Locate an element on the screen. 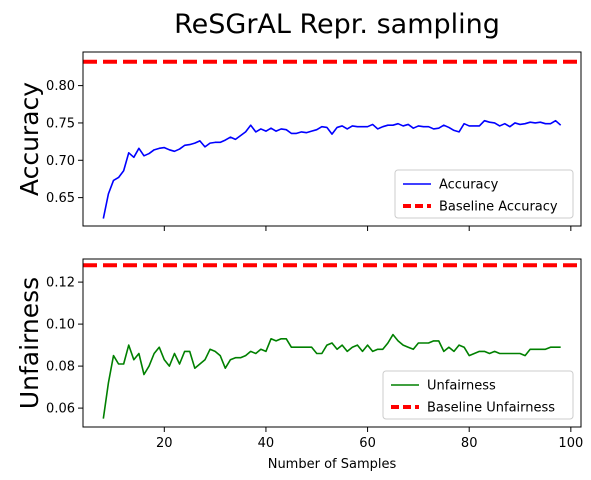  legend-label: Baseline Accuracy is located at coordinates (498, 207).